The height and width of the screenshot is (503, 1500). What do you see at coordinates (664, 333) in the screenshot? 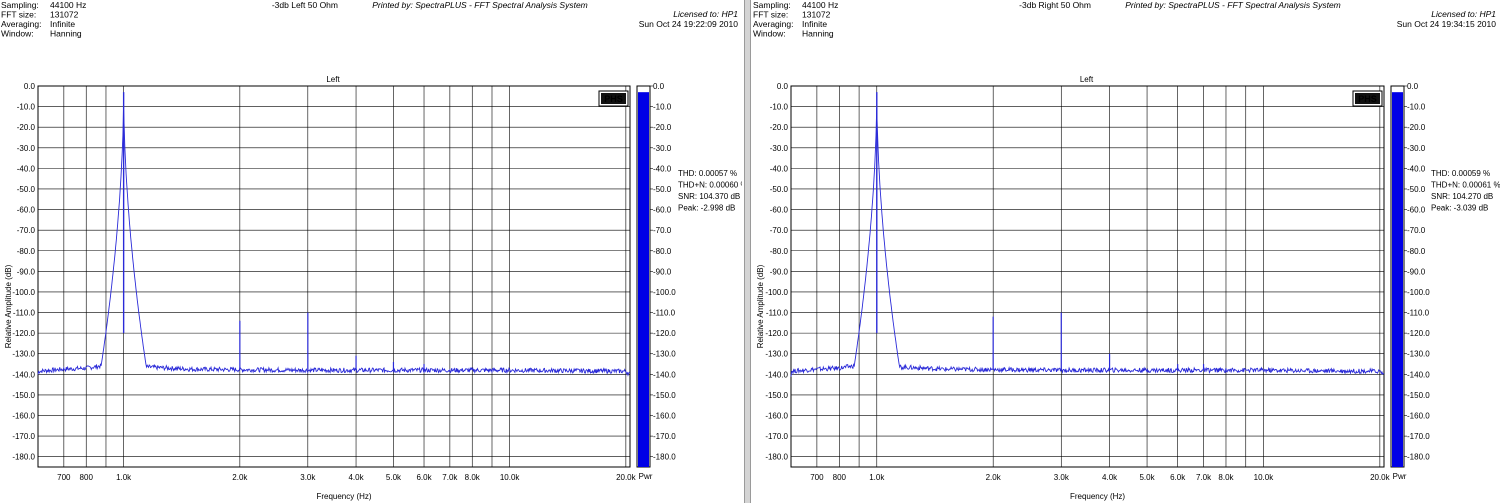
I see `colorbar-tick-label: -120.0` at bounding box center [664, 333].